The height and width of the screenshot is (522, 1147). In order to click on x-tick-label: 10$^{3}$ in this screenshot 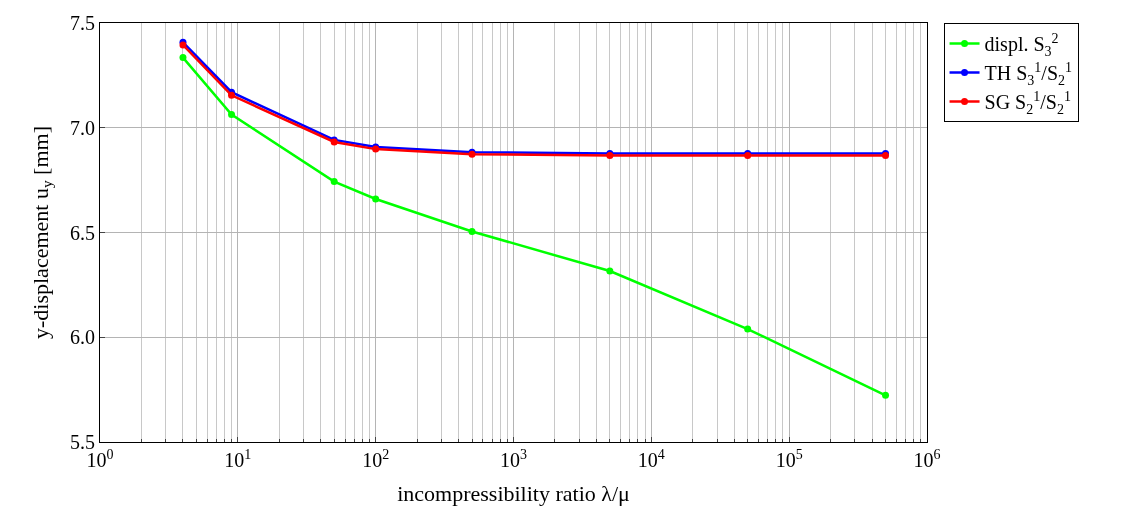, I will do `click(513, 458)`.